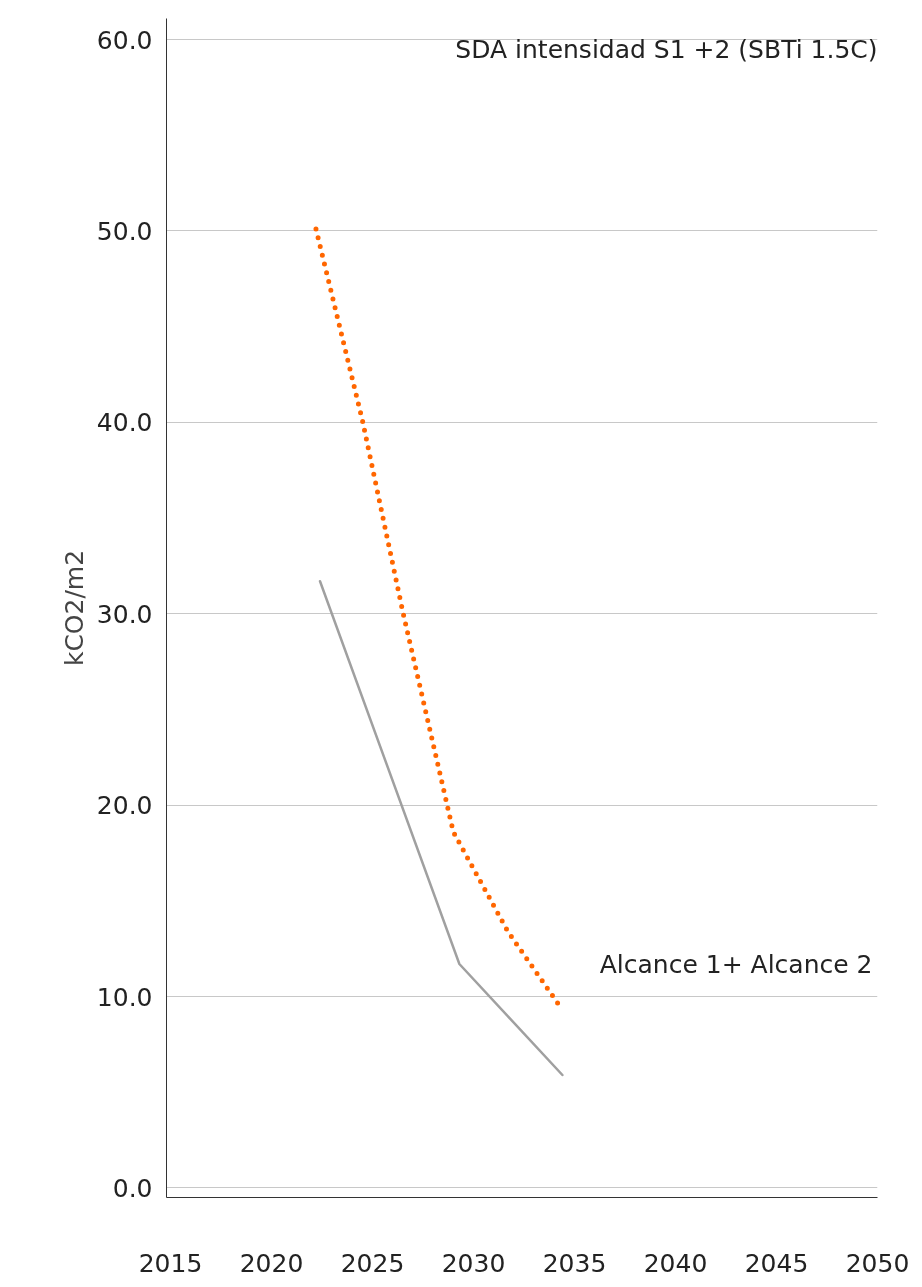  Describe the element at coordinates (124, 423) in the screenshot. I see `y-tick-label: 40.0` at that location.